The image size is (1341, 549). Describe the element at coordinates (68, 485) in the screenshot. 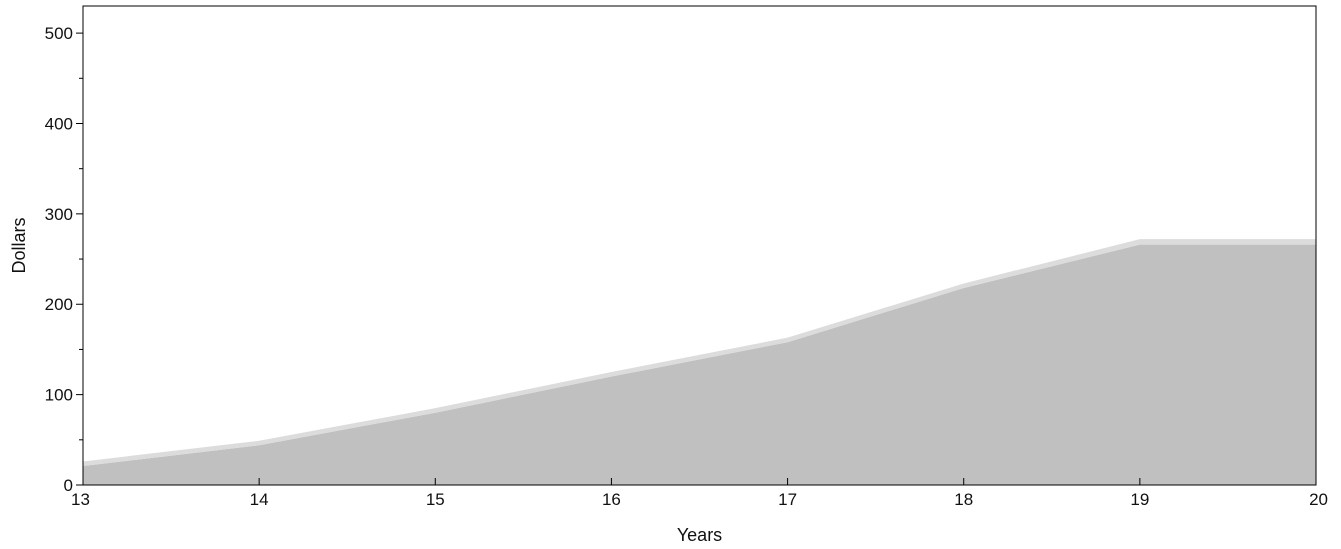

I see `y-tick-label: 0` at that location.